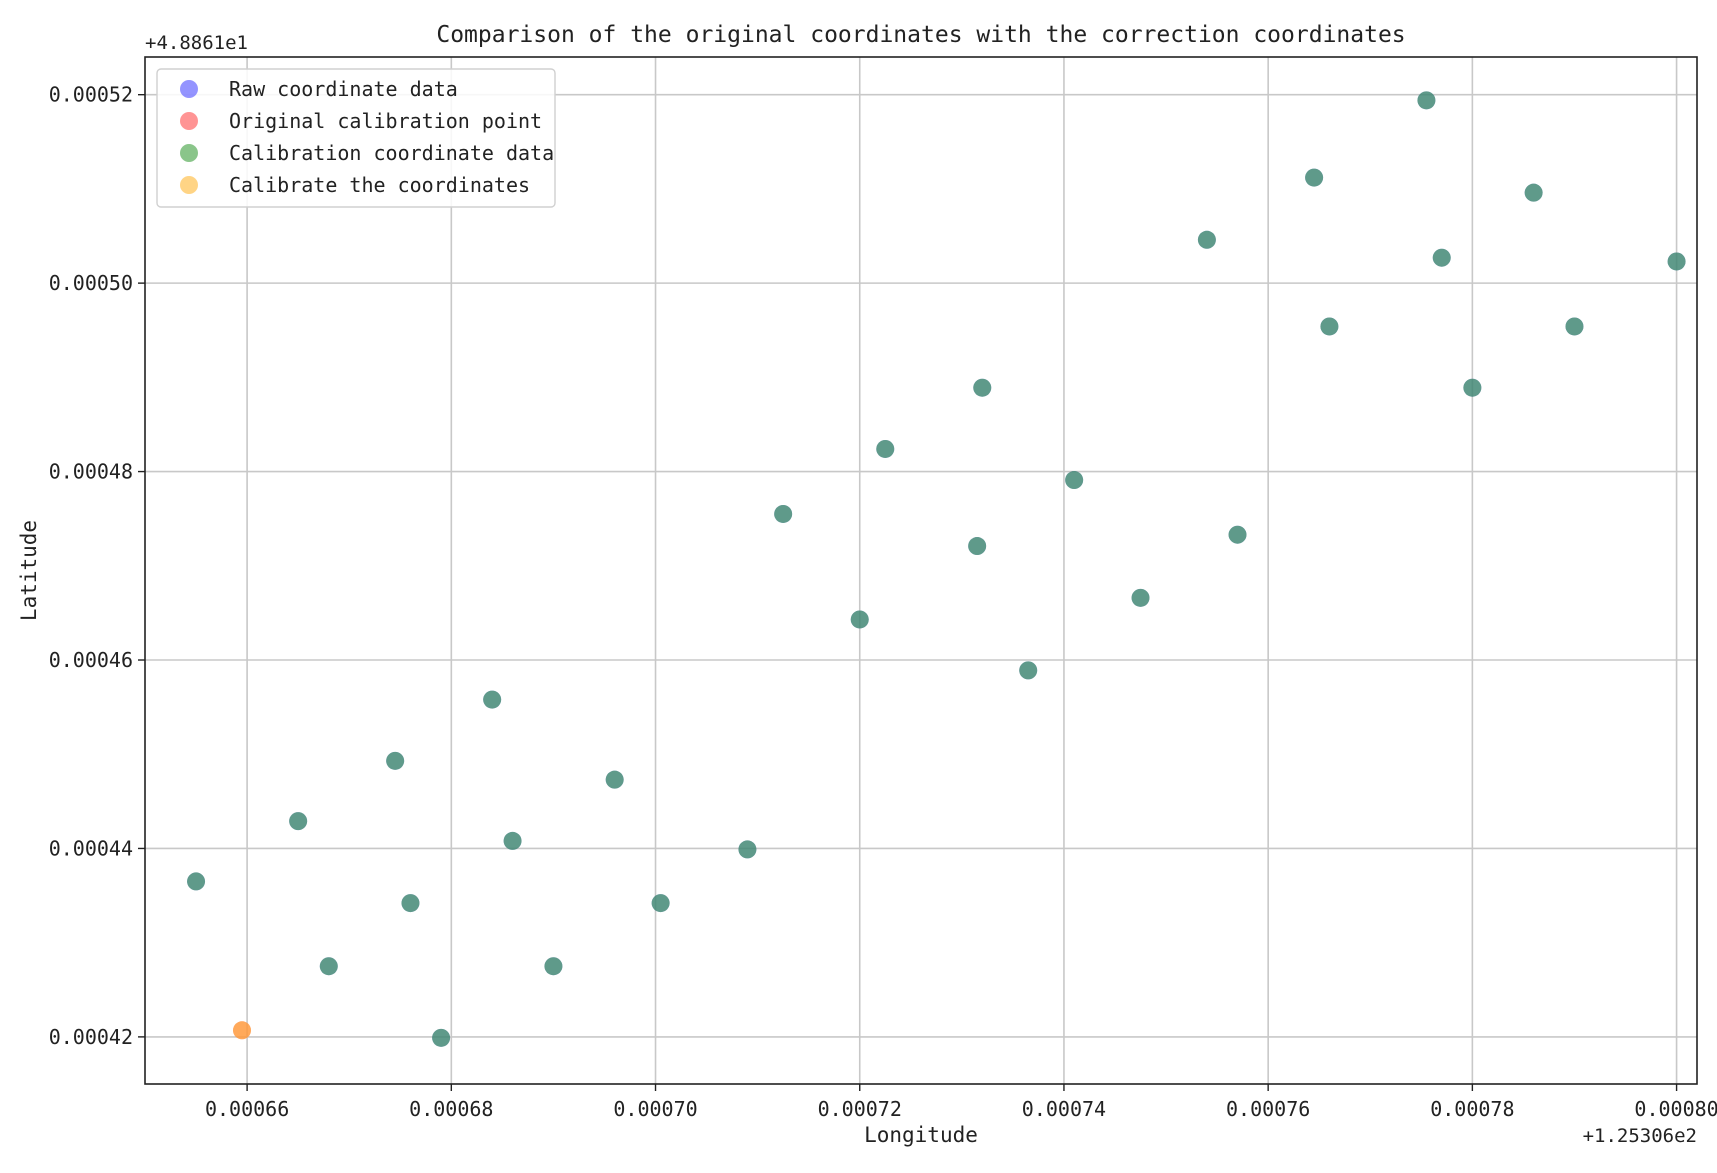 This screenshot has width=1717, height=1173. What do you see at coordinates (91, 472) in the screenshot?
I see `y-tick-label: 0.00048` at bounding box center [91, 472].